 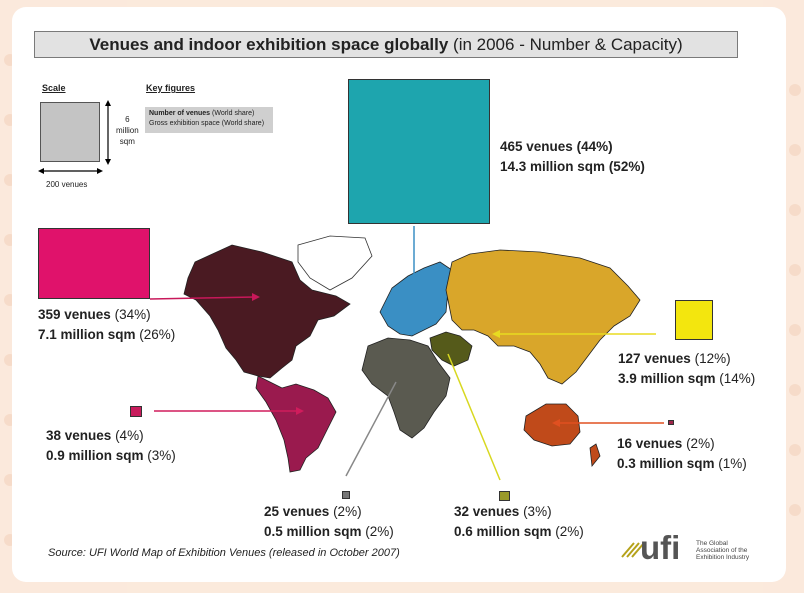 I want to click on europe-square, so click(x=419, y=151).